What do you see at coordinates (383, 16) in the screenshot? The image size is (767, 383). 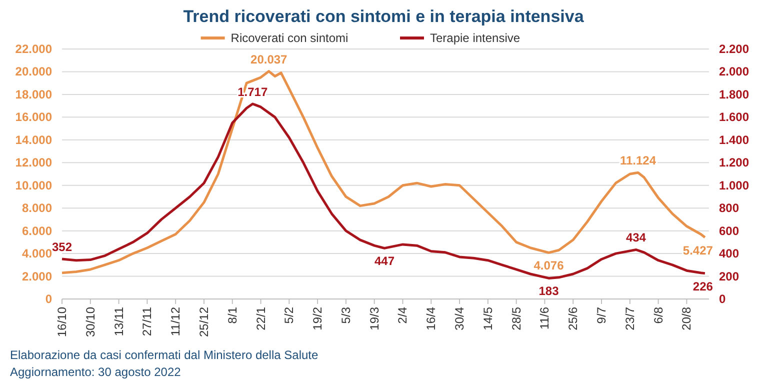 I see `chart-title: Trend ricoverati con sintomi e in terapia intensiva` at bounding box center [383, 16].